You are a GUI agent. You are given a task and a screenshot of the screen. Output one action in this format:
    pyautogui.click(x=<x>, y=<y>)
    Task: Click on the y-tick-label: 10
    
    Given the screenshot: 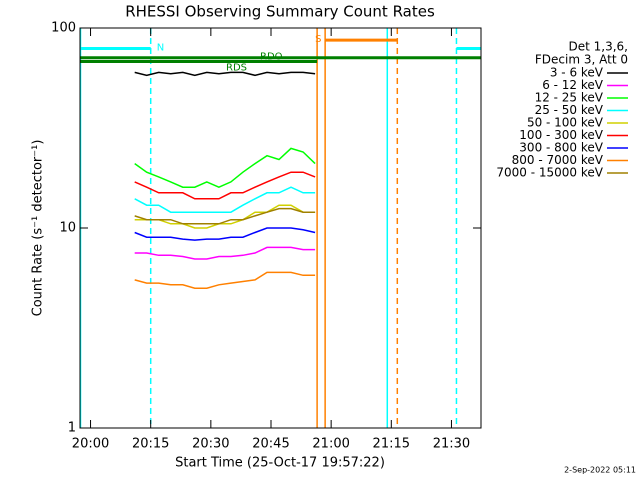 What is the action you would take?
    pyautogui.click(x=67, y=228)
    